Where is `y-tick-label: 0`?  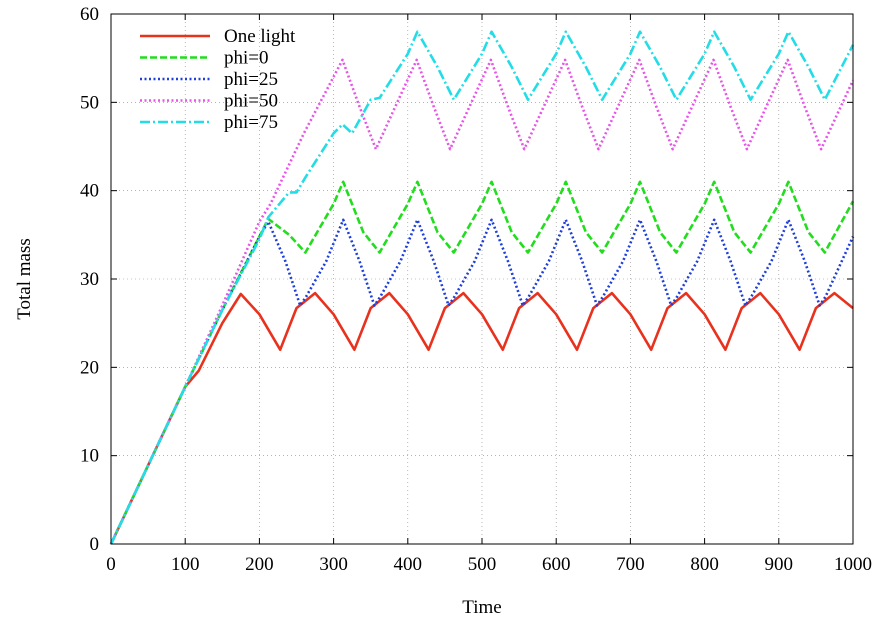
y-tick-label: 0 is located at coordinates (95, 544).